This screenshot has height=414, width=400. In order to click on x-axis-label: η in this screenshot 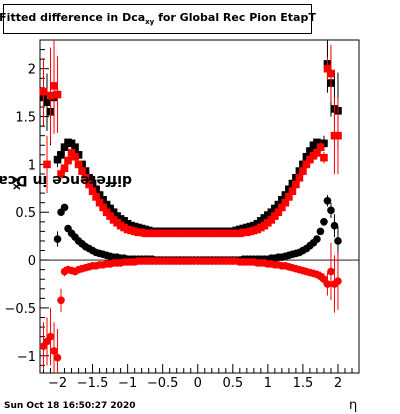, I will do `click(353, 405)`.